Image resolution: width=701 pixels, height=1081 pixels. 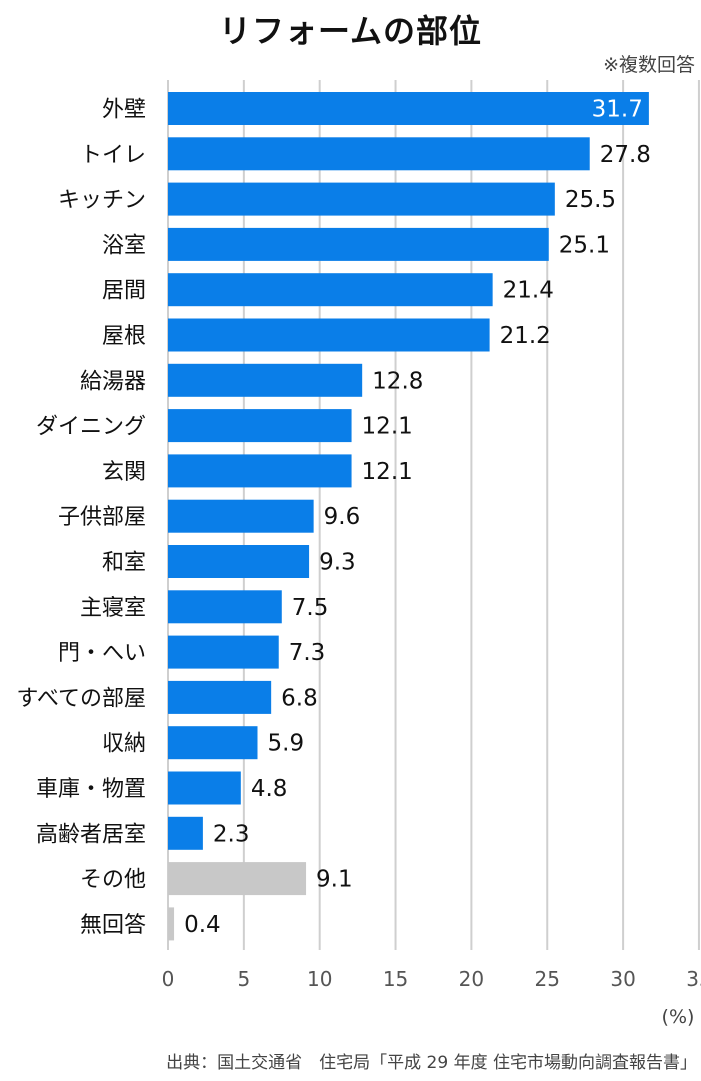 I want to click on x-tick-label: 30, so click(x=622, y=979).